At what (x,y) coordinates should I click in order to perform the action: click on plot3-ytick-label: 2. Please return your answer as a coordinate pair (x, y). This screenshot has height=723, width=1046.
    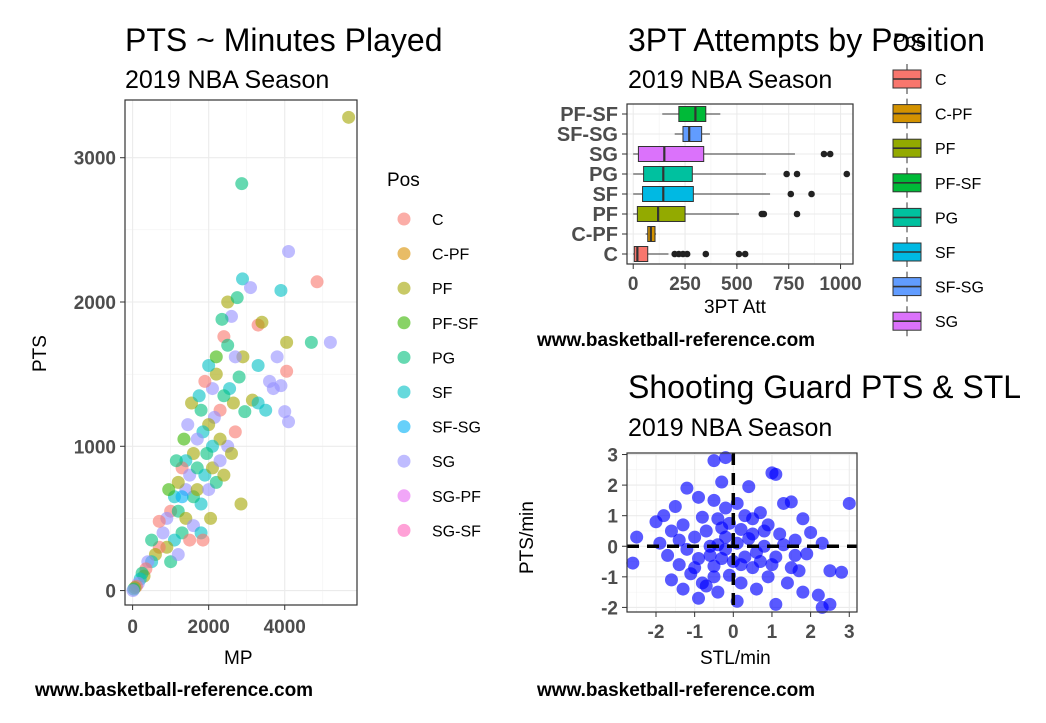
    Looking at the image, I should click on (612, 486).